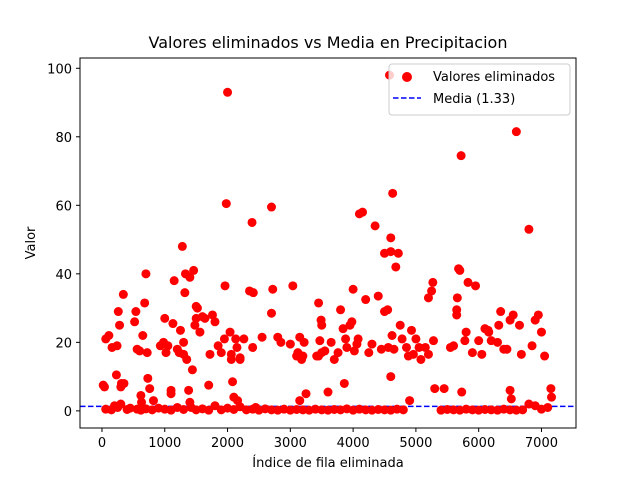 The width and height of the screenshot is (640, 480). I want to click on legend-marker-points, so click(407, 77).